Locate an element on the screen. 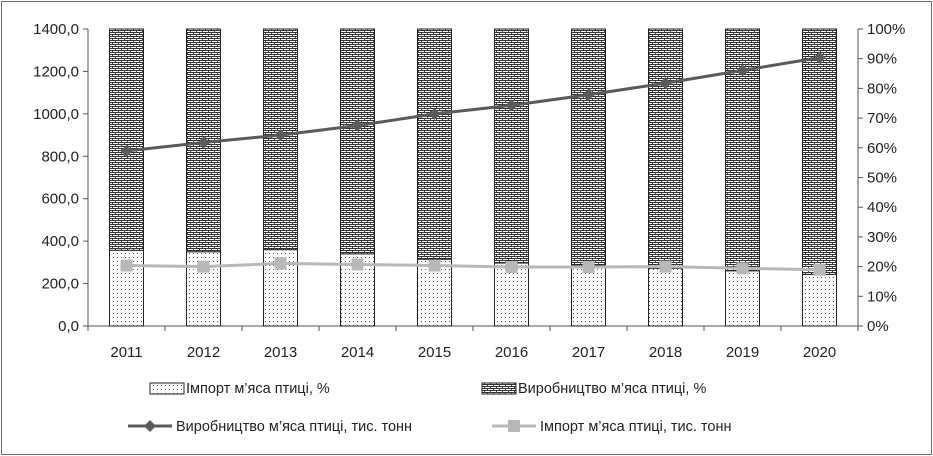 Image resolution: width=933 pixels, height=456 pixels. right-tick-label: 70% is located at coordinates (882, 118).